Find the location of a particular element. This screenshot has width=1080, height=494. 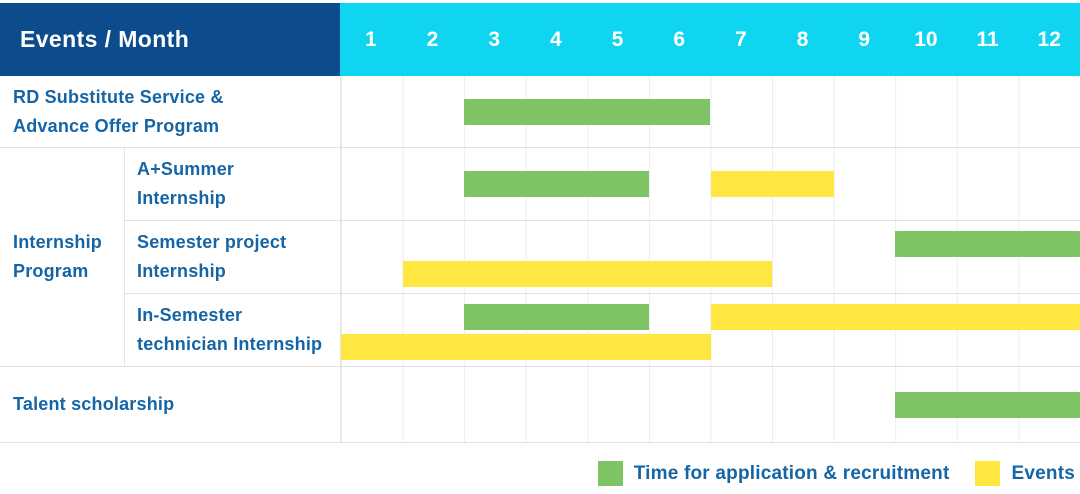

month-header-cell: 6 is located at coordinates (679, 39).